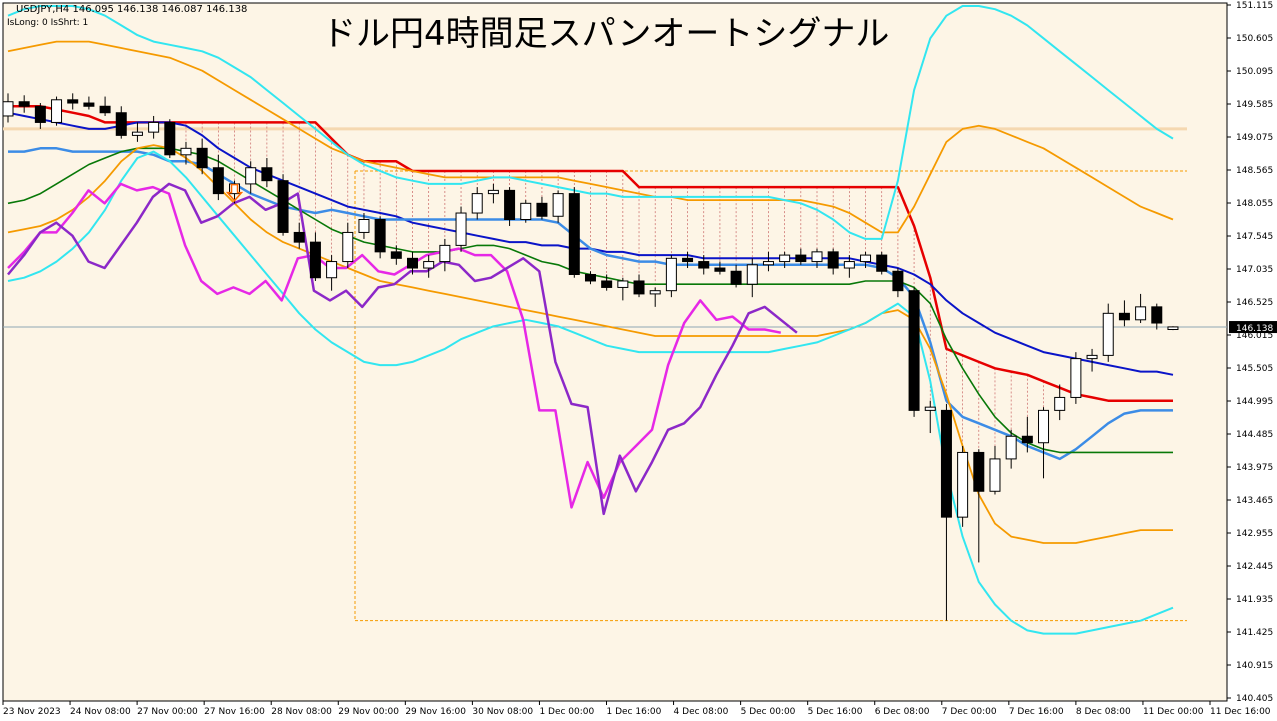  Describe the element at coordinates (1254, 270) in the screenshot. I see `y-tick-label: 147.035` at that location.